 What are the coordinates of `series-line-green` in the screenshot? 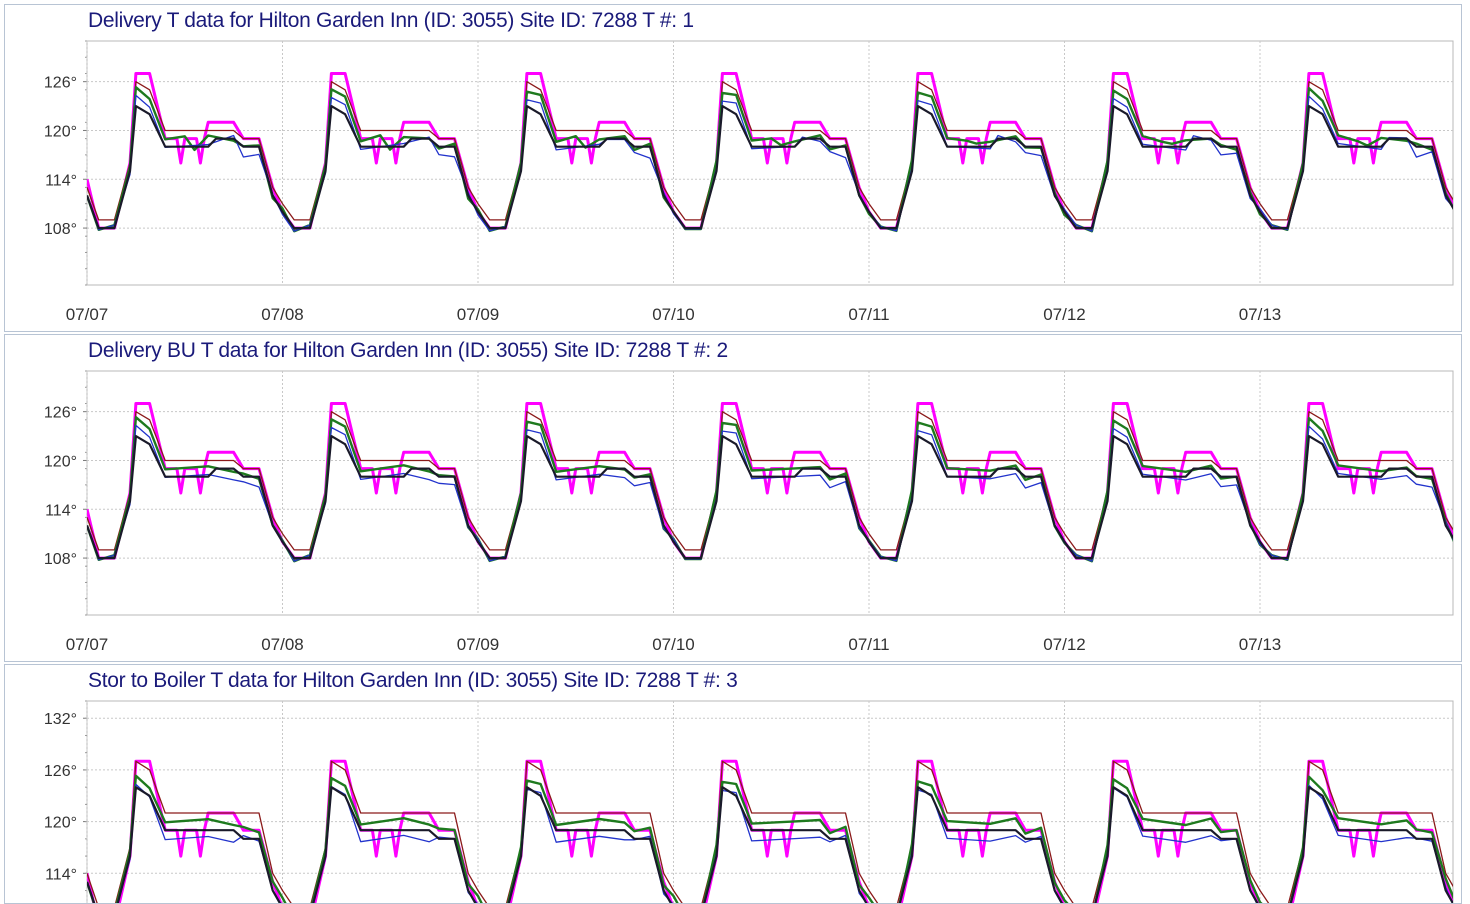 It's located at (770, 838).